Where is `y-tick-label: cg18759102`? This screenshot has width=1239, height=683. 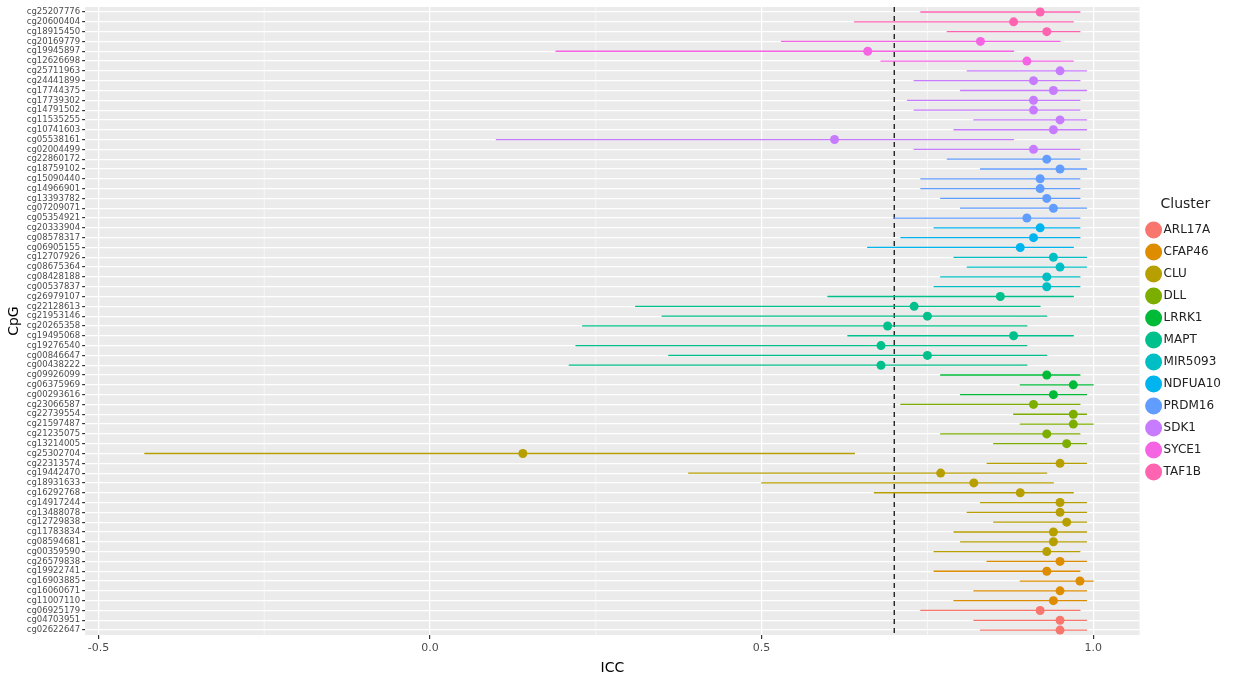
y-tick-label: cg18759102 is located at coordinates (53, 168).